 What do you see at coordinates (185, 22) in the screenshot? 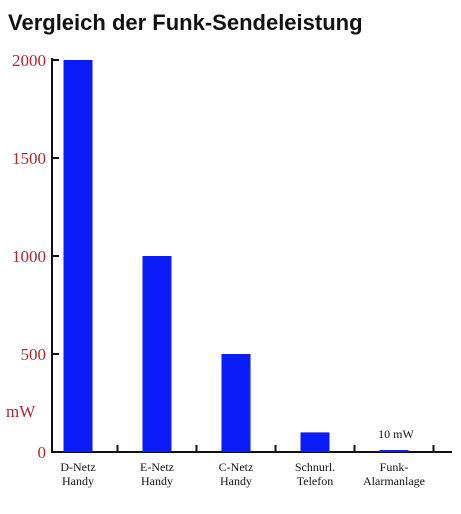
I see `chart-title: Vergleich der Funk-Sendeleistung` at bounding box center [185, 22].